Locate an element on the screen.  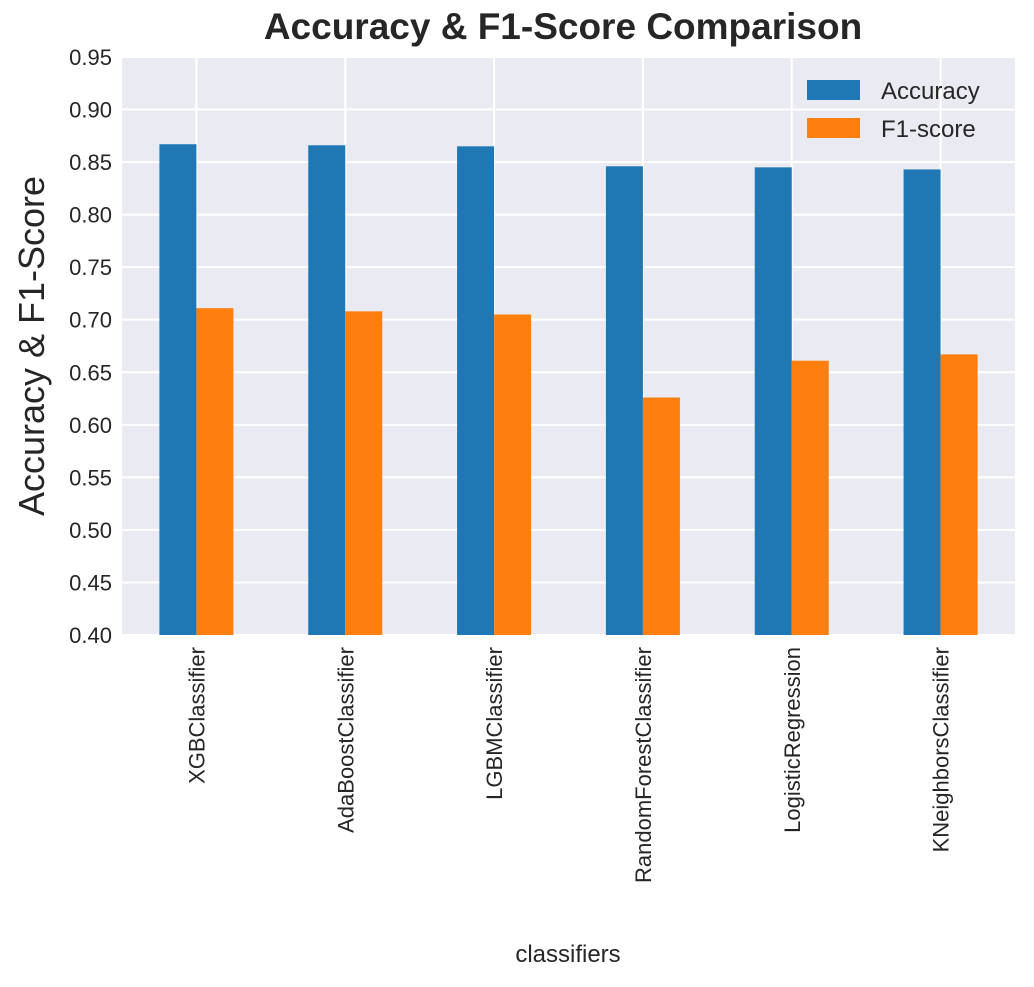
legend-swatch-accuracy is located at coordinates (833, 90).